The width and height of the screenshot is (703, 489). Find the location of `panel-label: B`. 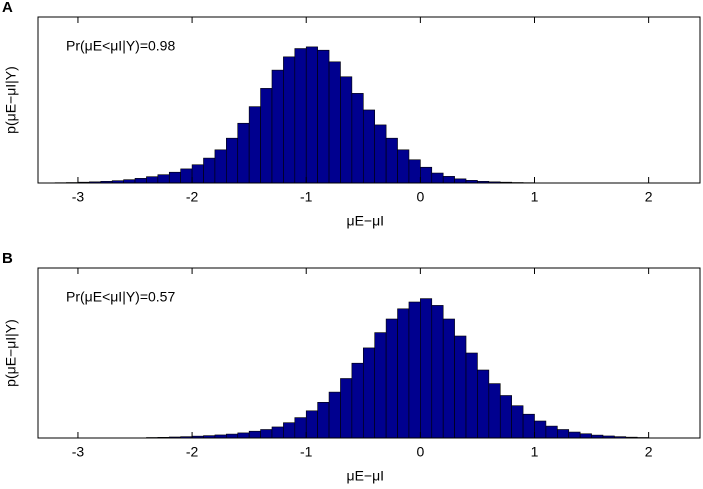

panel-label: B is located at coordinates (7, 258).